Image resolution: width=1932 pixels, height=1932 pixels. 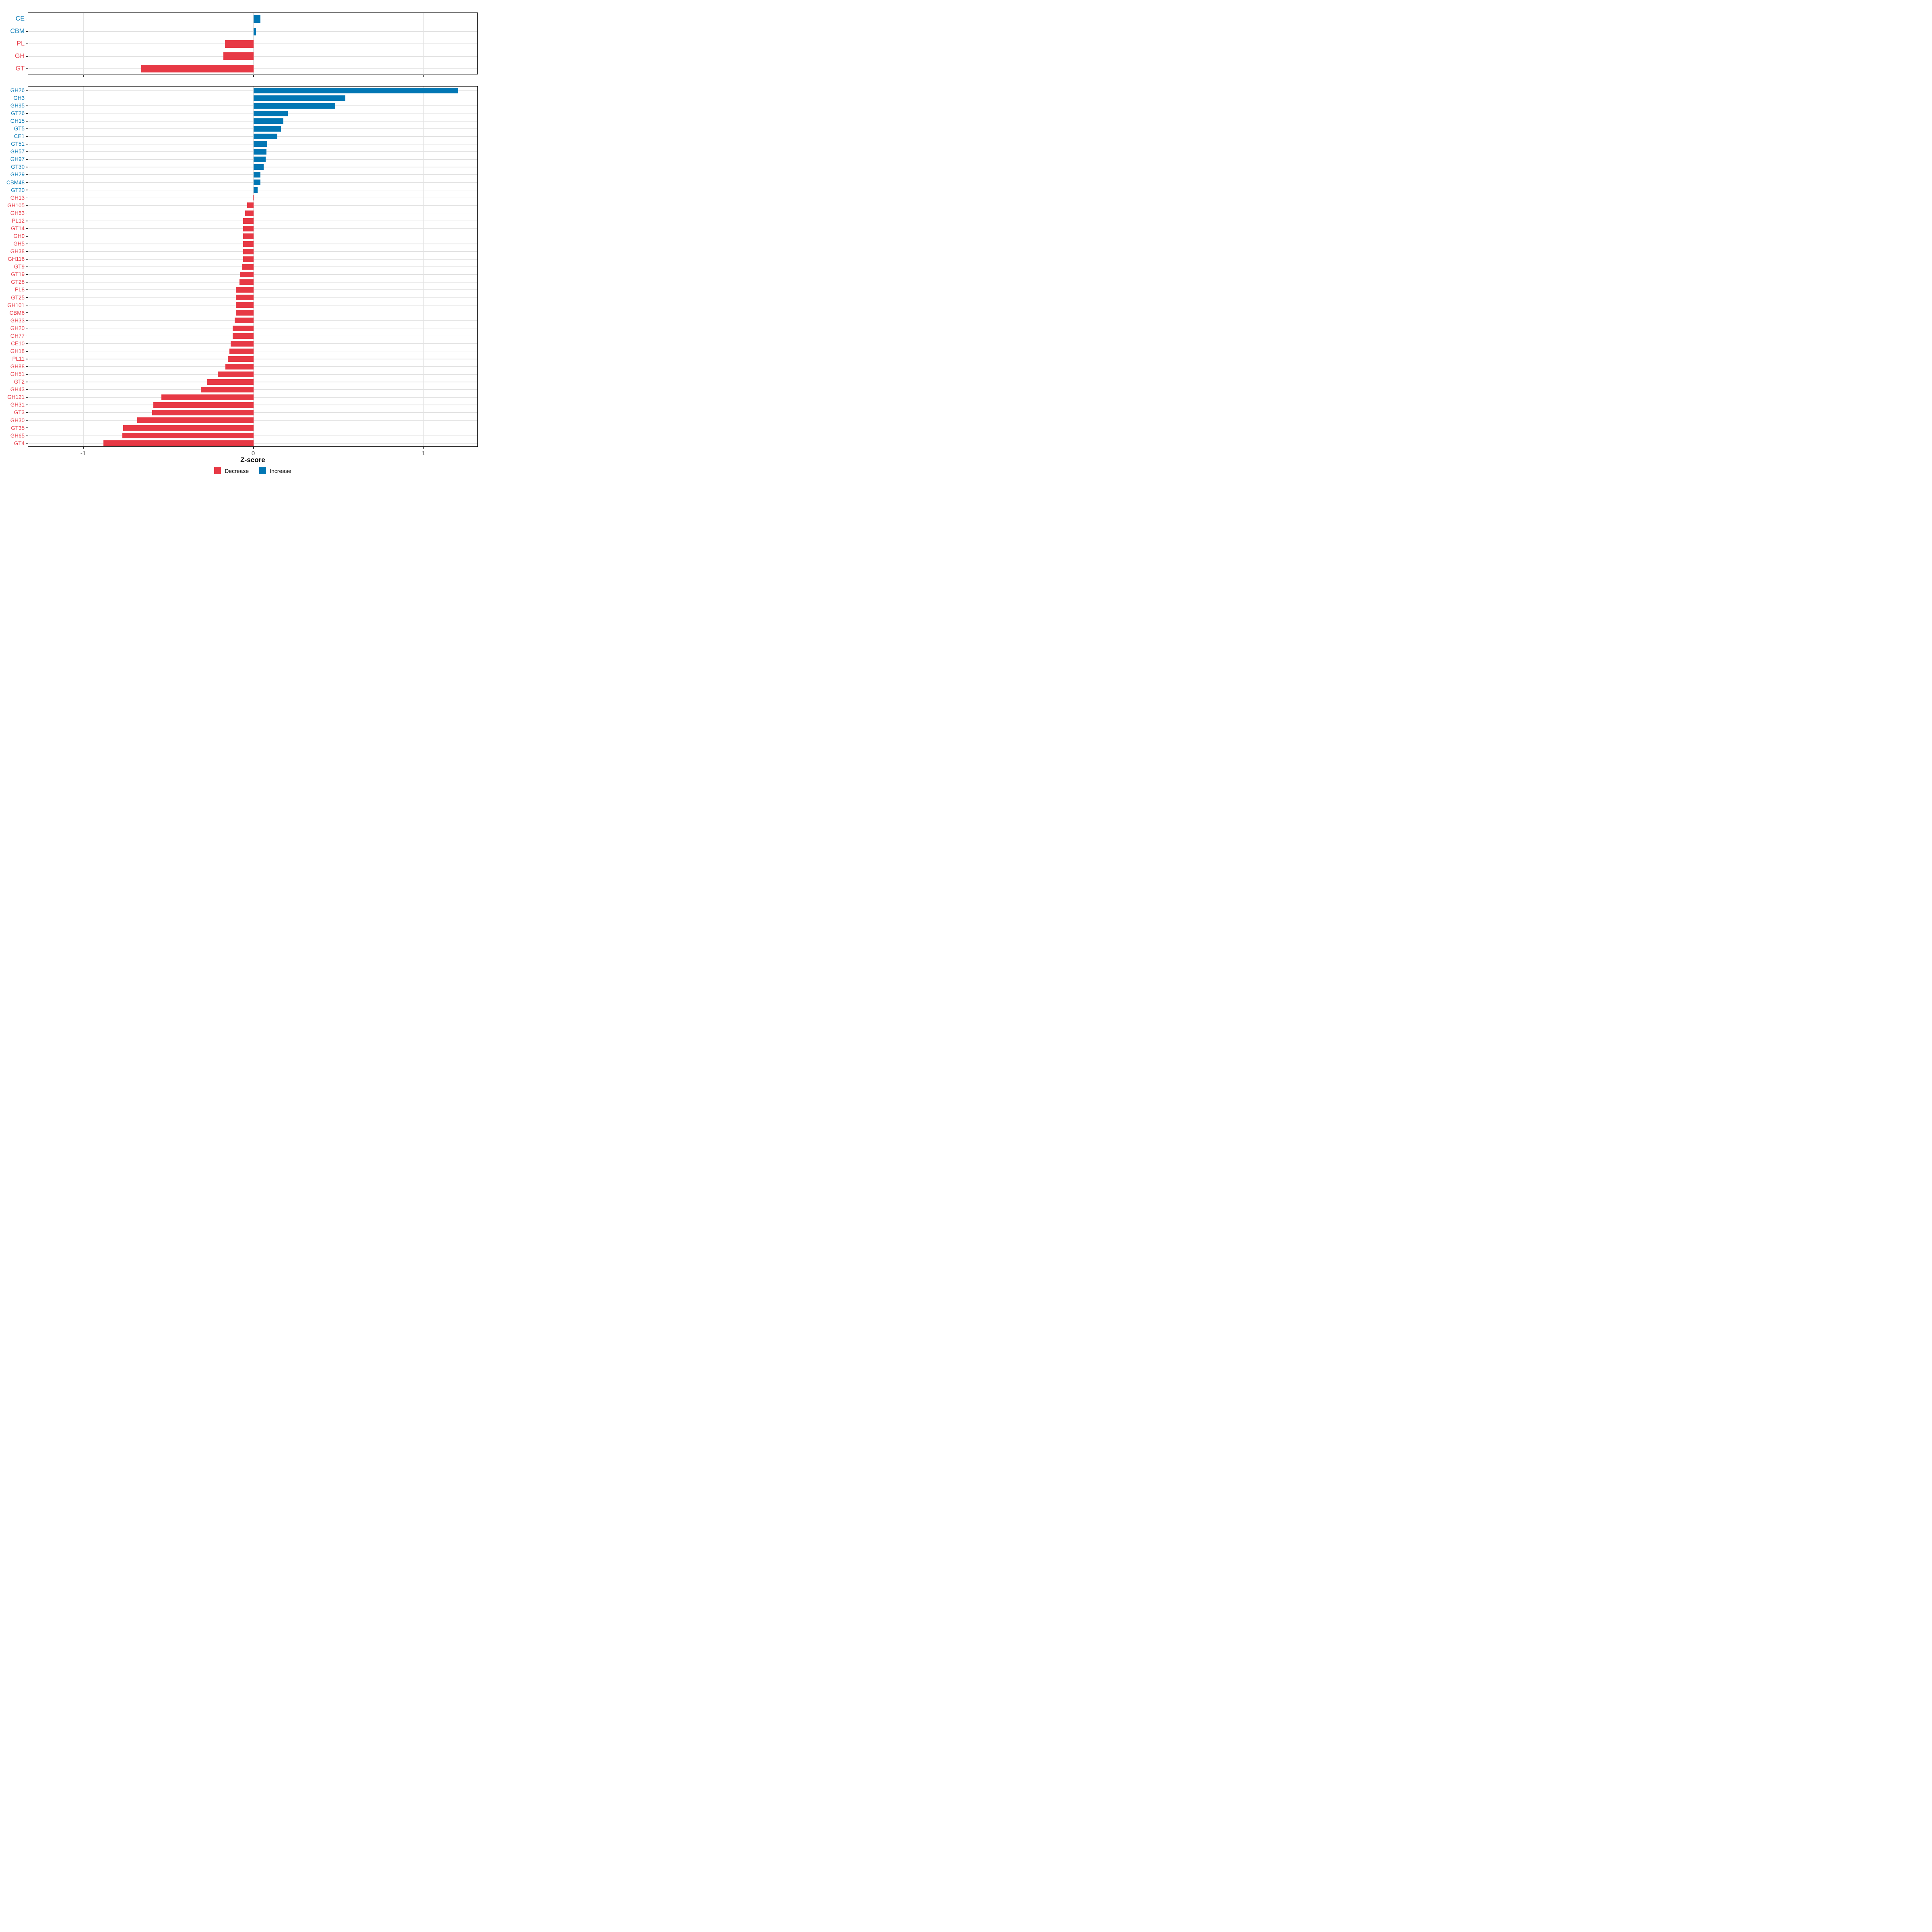 What do you see at coordinates (256, 190) in the screenshot?
I see `bar-GT20` at bounding box center [256, 190].